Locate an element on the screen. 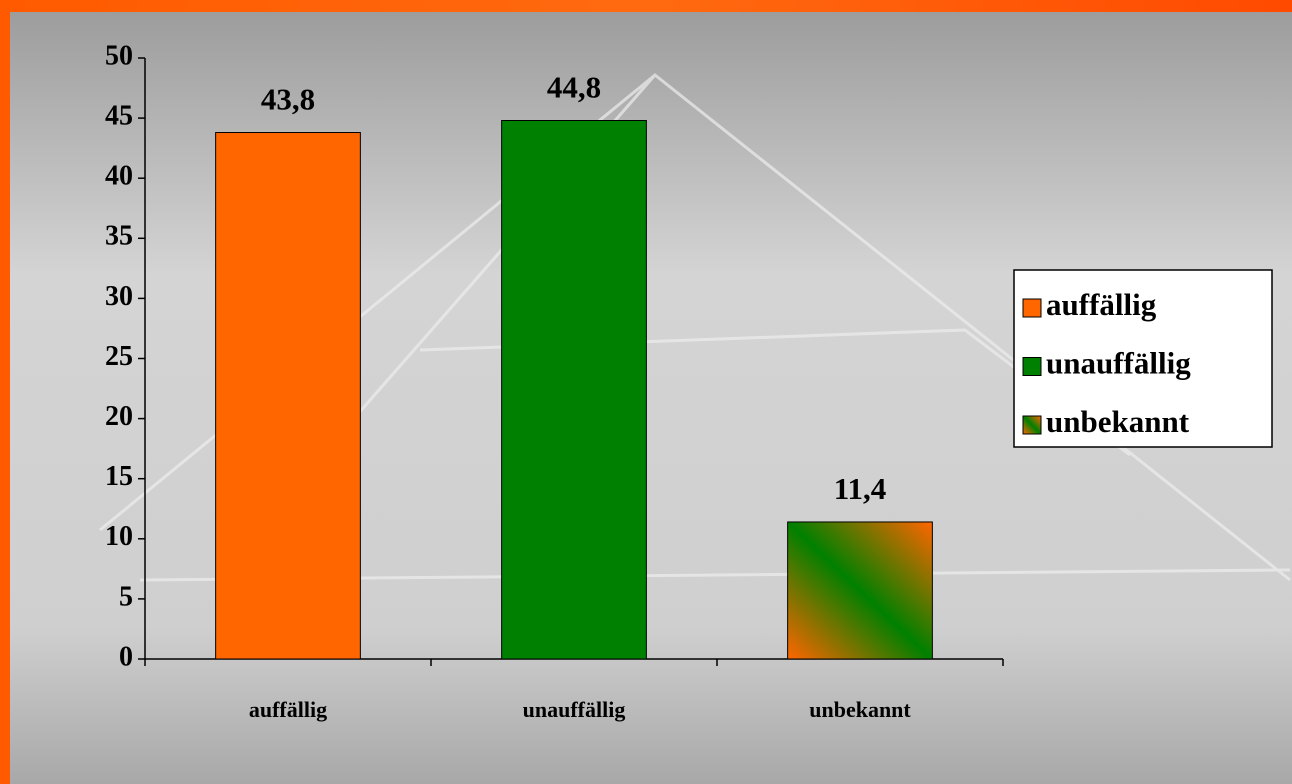 The image size is (1292, 784). y-tick-label: 0 is located at coordinates (126, 656).